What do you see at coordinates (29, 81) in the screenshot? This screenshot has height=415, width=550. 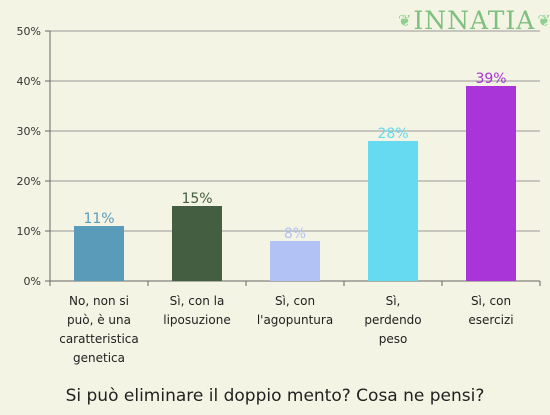 I see `y-tick-label: 40%` at bounding box center [29, 81].